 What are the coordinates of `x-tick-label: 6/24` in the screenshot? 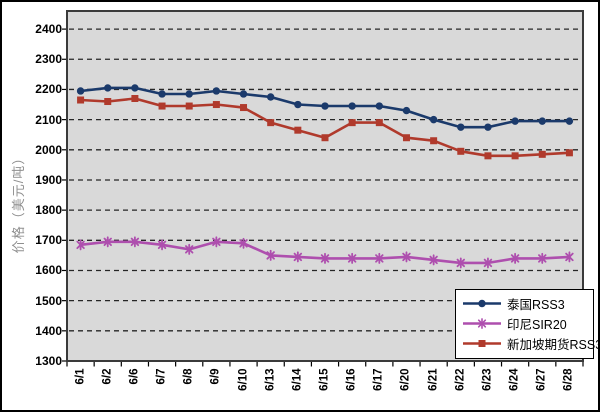 It's located at (514, 379).